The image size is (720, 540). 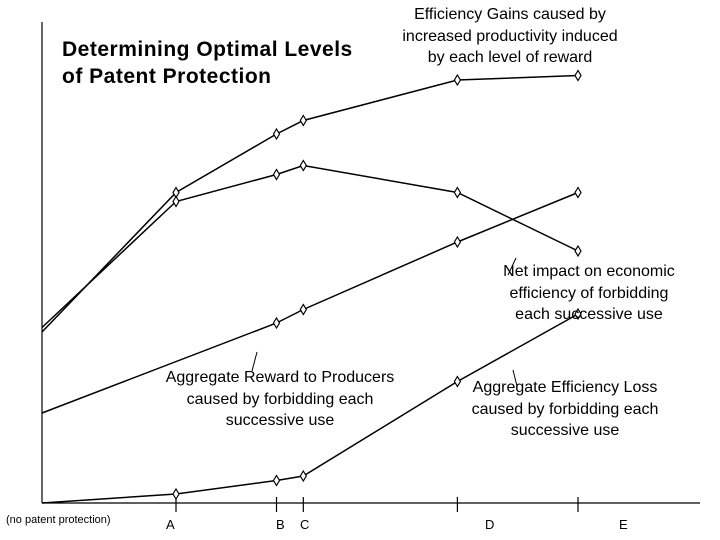 I want to click on net-line-2: efficiency of forbidding, so click(x=589, y=293).